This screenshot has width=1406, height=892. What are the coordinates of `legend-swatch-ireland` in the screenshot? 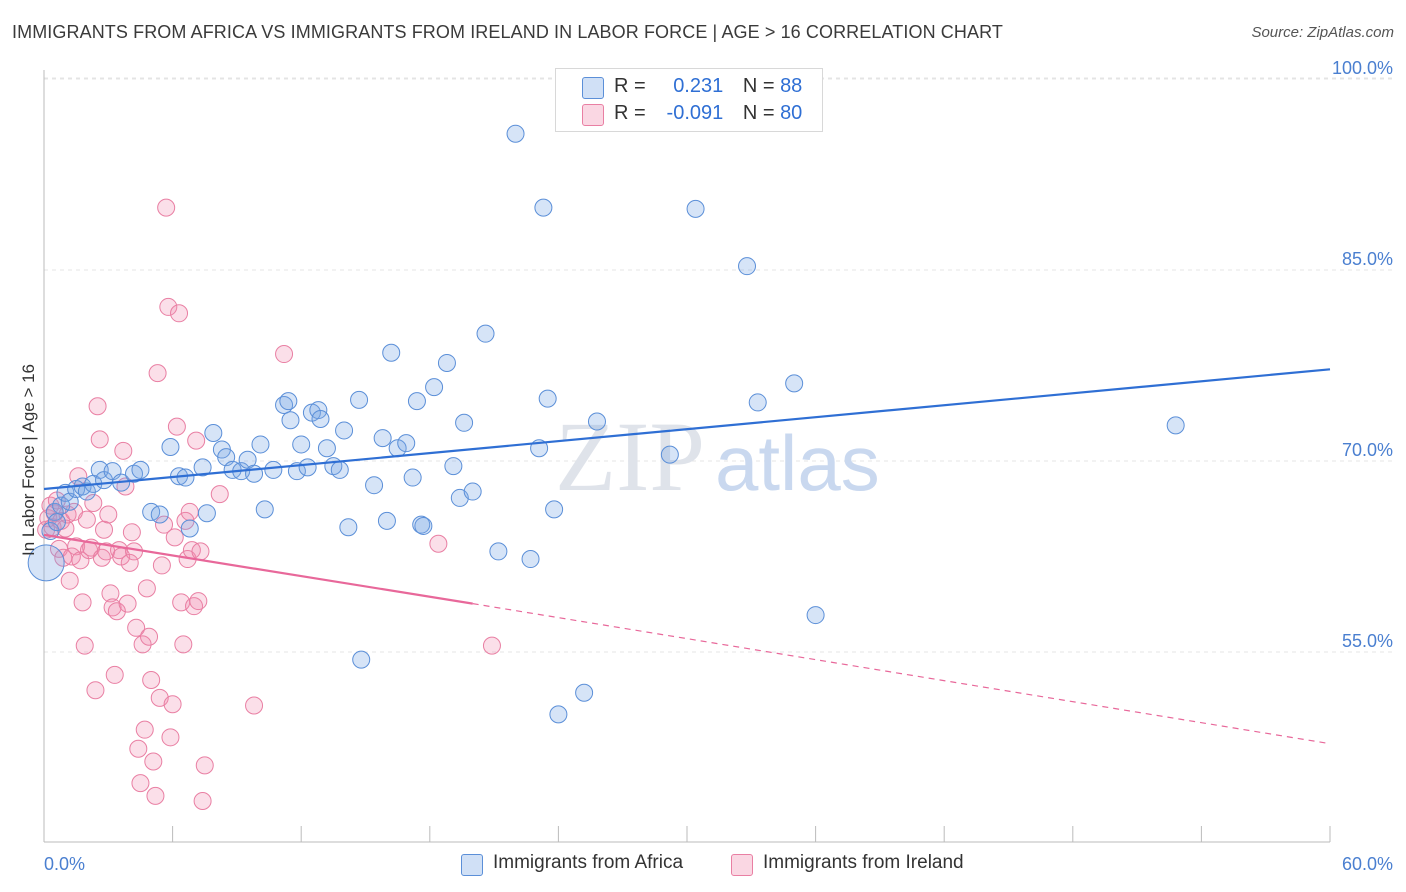 It's located at (593, 115).